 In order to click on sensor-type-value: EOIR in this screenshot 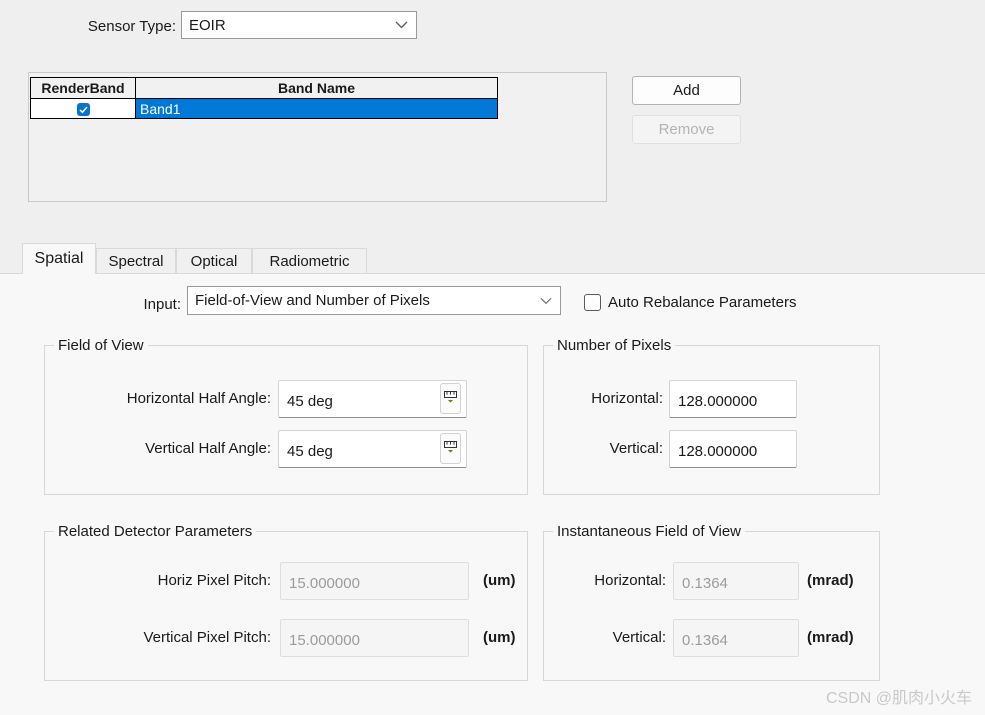, I will do `click(207, 25)`.